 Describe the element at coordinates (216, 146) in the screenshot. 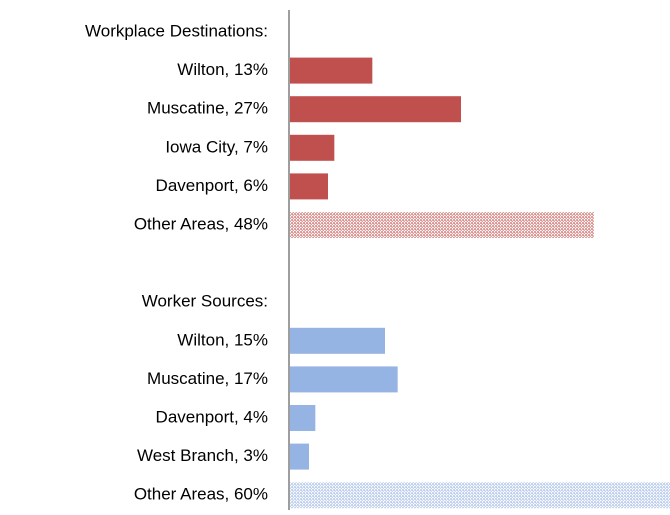

I see `category-label: Iowa City, 7%` at that location.